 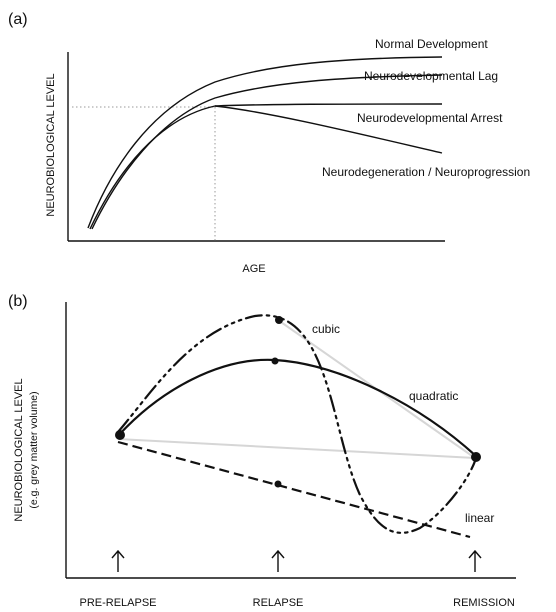 I want to click on label-cubic: cubic, so click(x=326, y=329).